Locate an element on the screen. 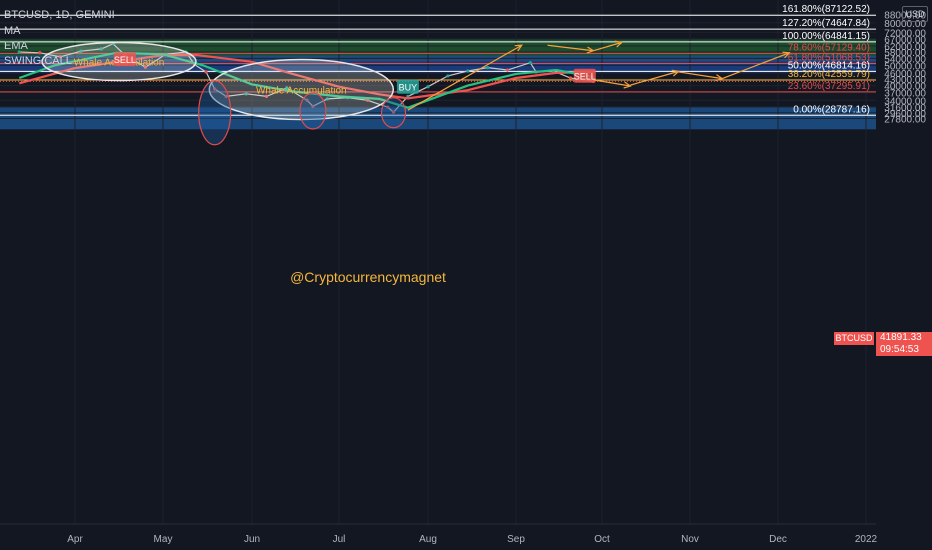  price-axis-tick-label: 46000.00 is located at coordinates (905, 74).